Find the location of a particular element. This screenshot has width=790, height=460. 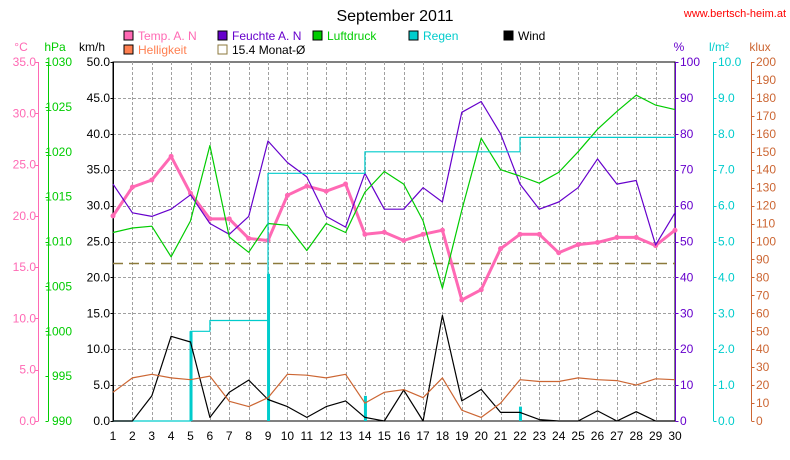

x-tick-label: 30 is located at coordinates (675, 436).